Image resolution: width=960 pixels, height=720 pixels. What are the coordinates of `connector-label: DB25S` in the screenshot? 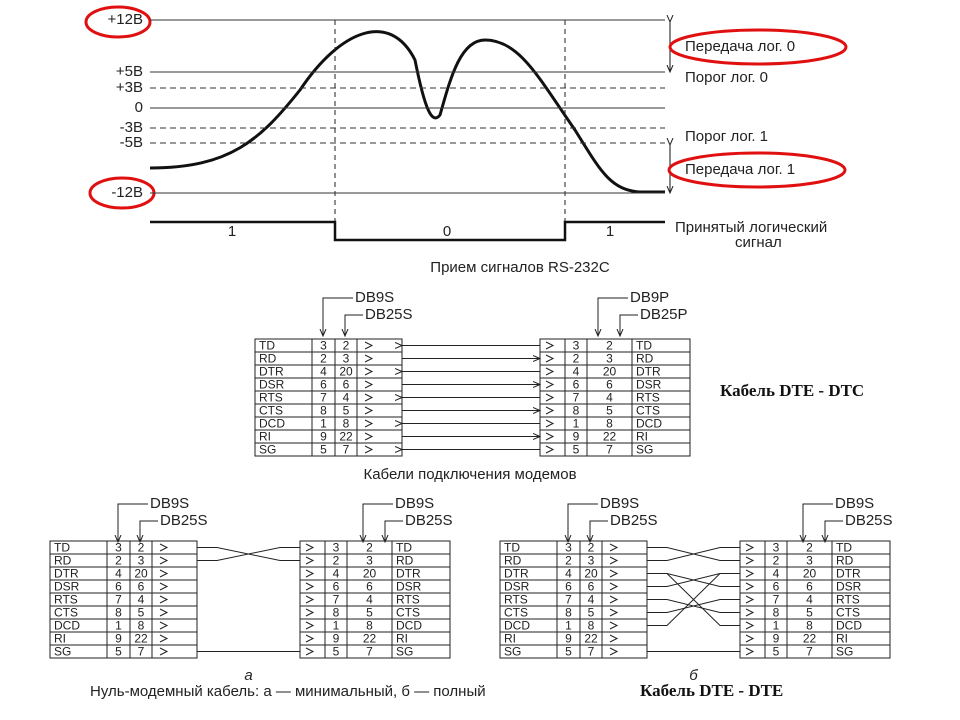 It's located at (634, 520).